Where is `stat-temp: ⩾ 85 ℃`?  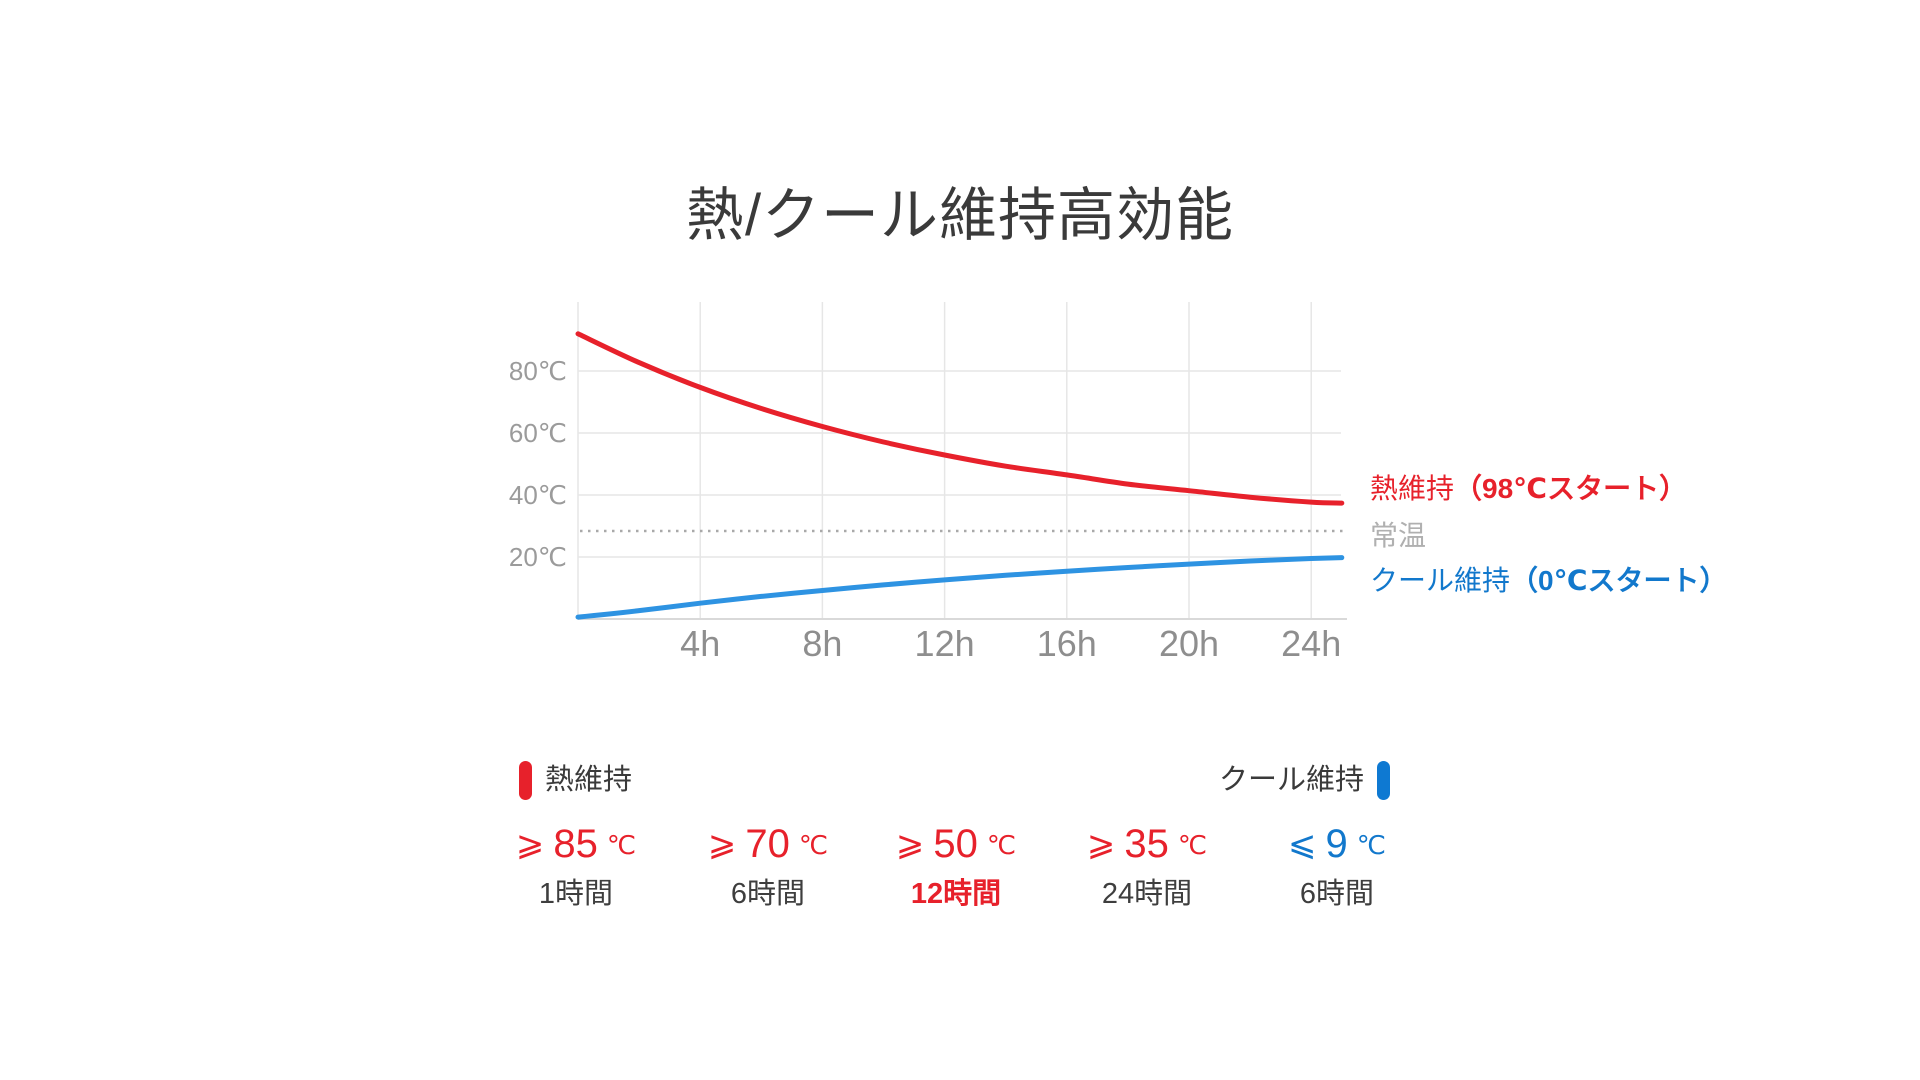 stat-temp: ⩾ 85 ℃ is located at coordinates (576, 844).